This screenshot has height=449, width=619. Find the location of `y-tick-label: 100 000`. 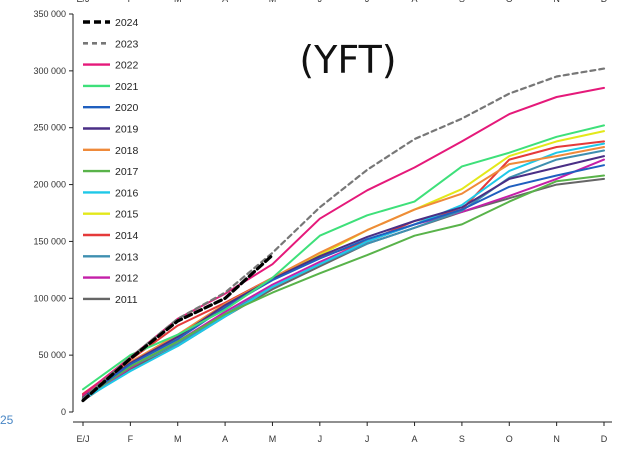

y-tick-label: 100 000 is located at coordinates (49, 298).